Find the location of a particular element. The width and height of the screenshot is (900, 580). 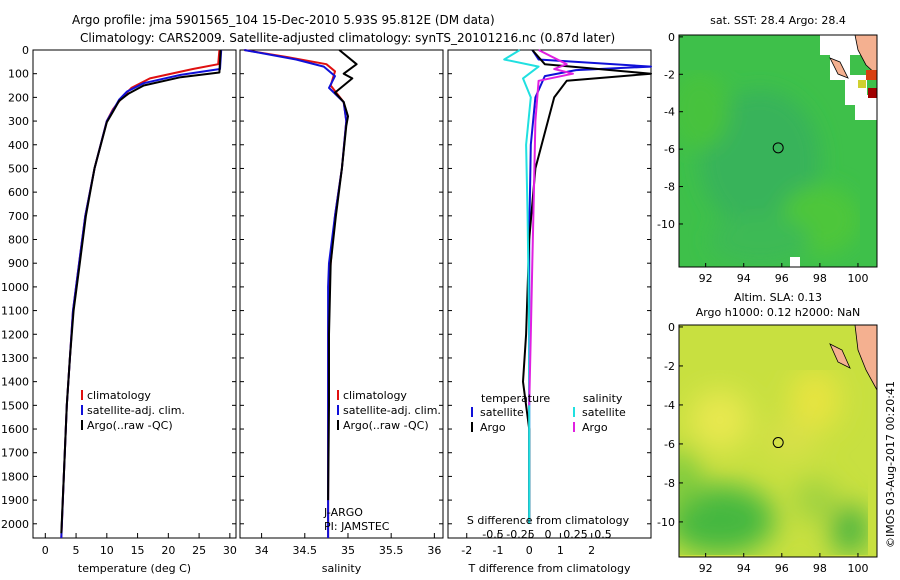

depth-tick-label: 200 is located at coordinates (18, 97).